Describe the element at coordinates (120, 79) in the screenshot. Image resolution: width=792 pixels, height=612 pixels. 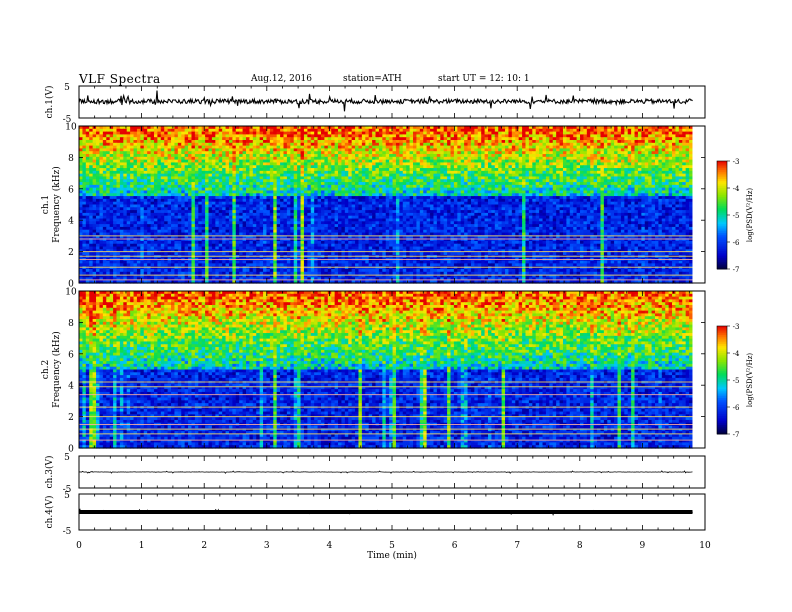
I see `figure-title: VLF Spectra` at that location.